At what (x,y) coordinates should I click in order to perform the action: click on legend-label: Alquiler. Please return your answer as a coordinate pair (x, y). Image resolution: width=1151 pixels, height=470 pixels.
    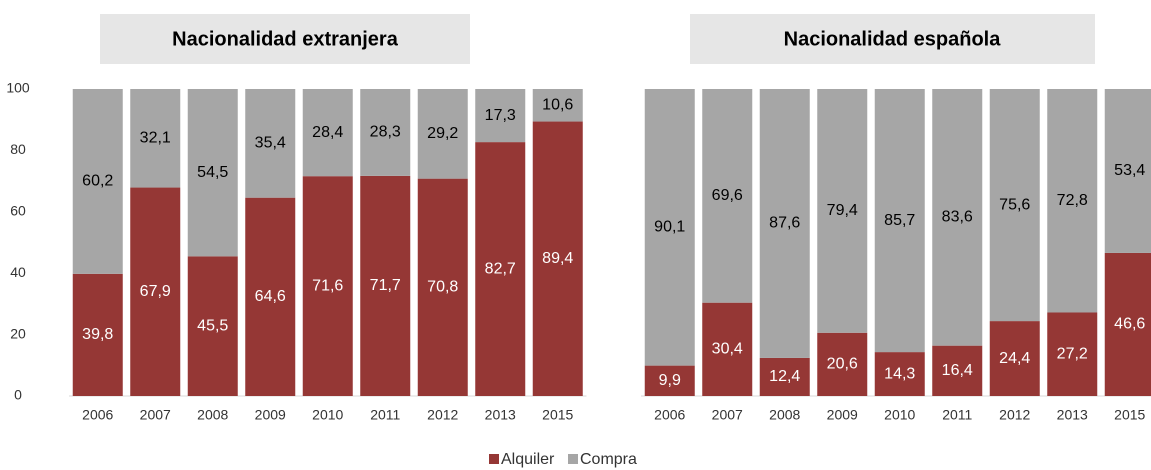
    Looking at the image, I should click on (528, 459).